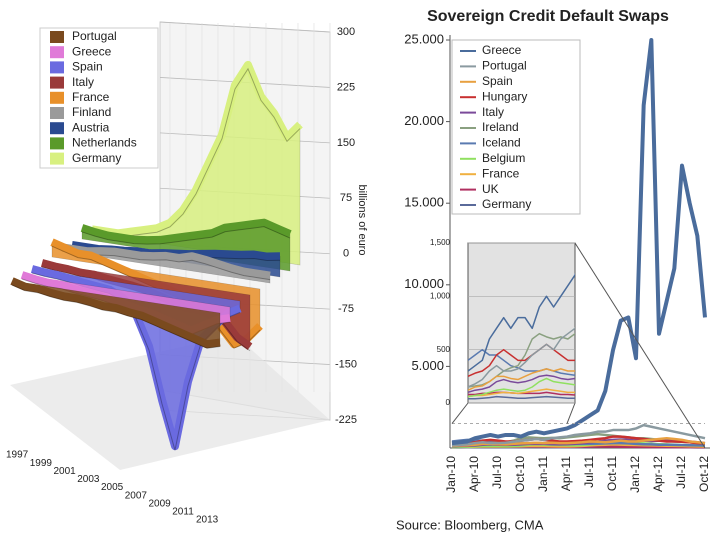 Image resolution: width=720 pixels, height=545 pixels. What do you see at coordinates (635, 474) in the screenshot?
I see `x-tick-label: Jan-12` at bounding box center [635, 474].